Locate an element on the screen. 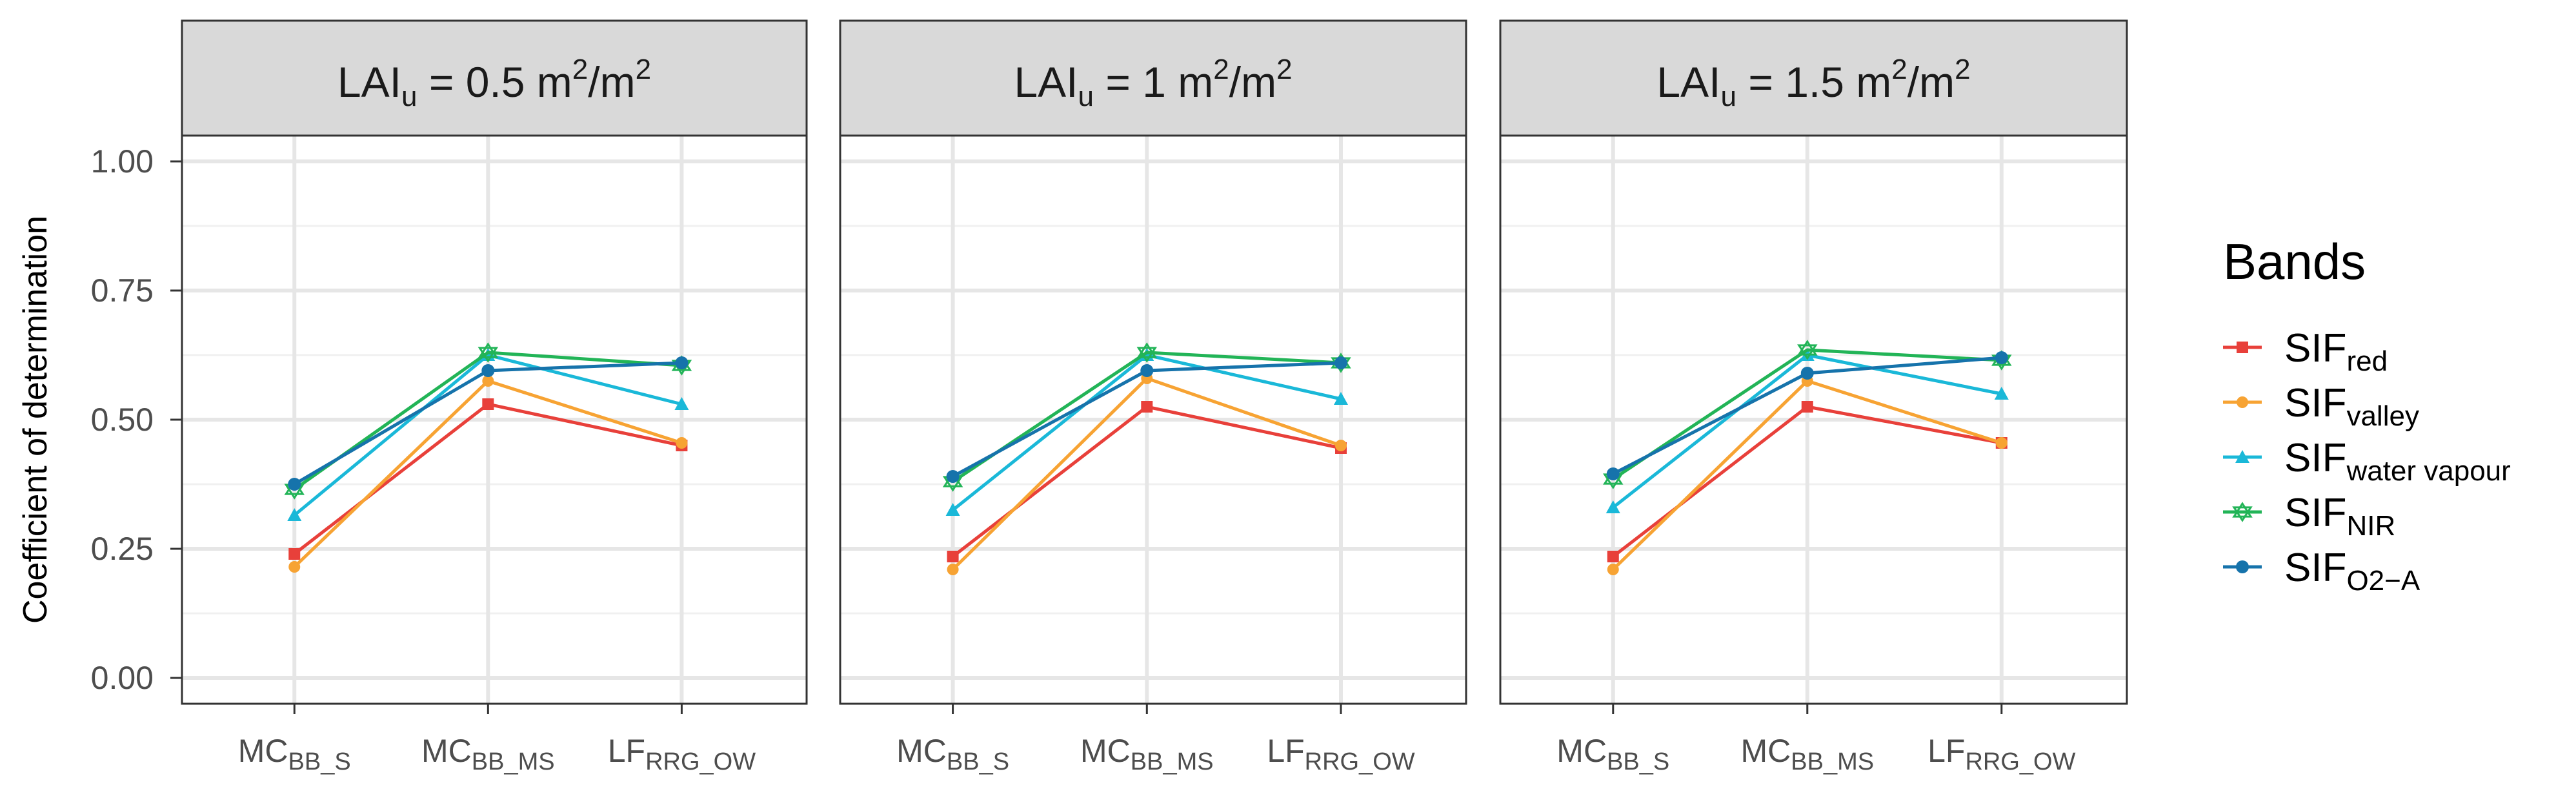  legend-label-subscript: water vapour is located at coordinates (2428, 471).